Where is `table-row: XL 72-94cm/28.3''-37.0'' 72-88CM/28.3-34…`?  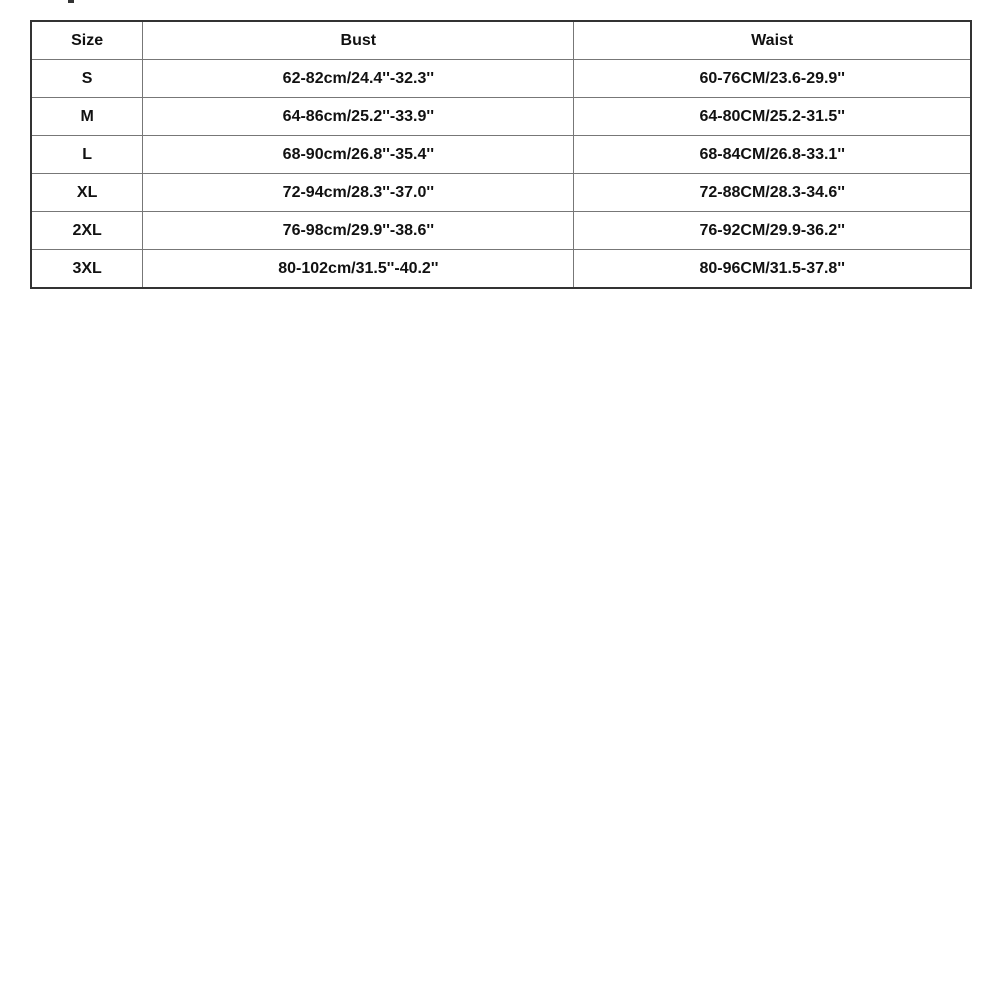
table-row: XL 72-94cm/28.3''-37.0'' 72-88CM/28.3-34… is located at coordinates (501, 192).